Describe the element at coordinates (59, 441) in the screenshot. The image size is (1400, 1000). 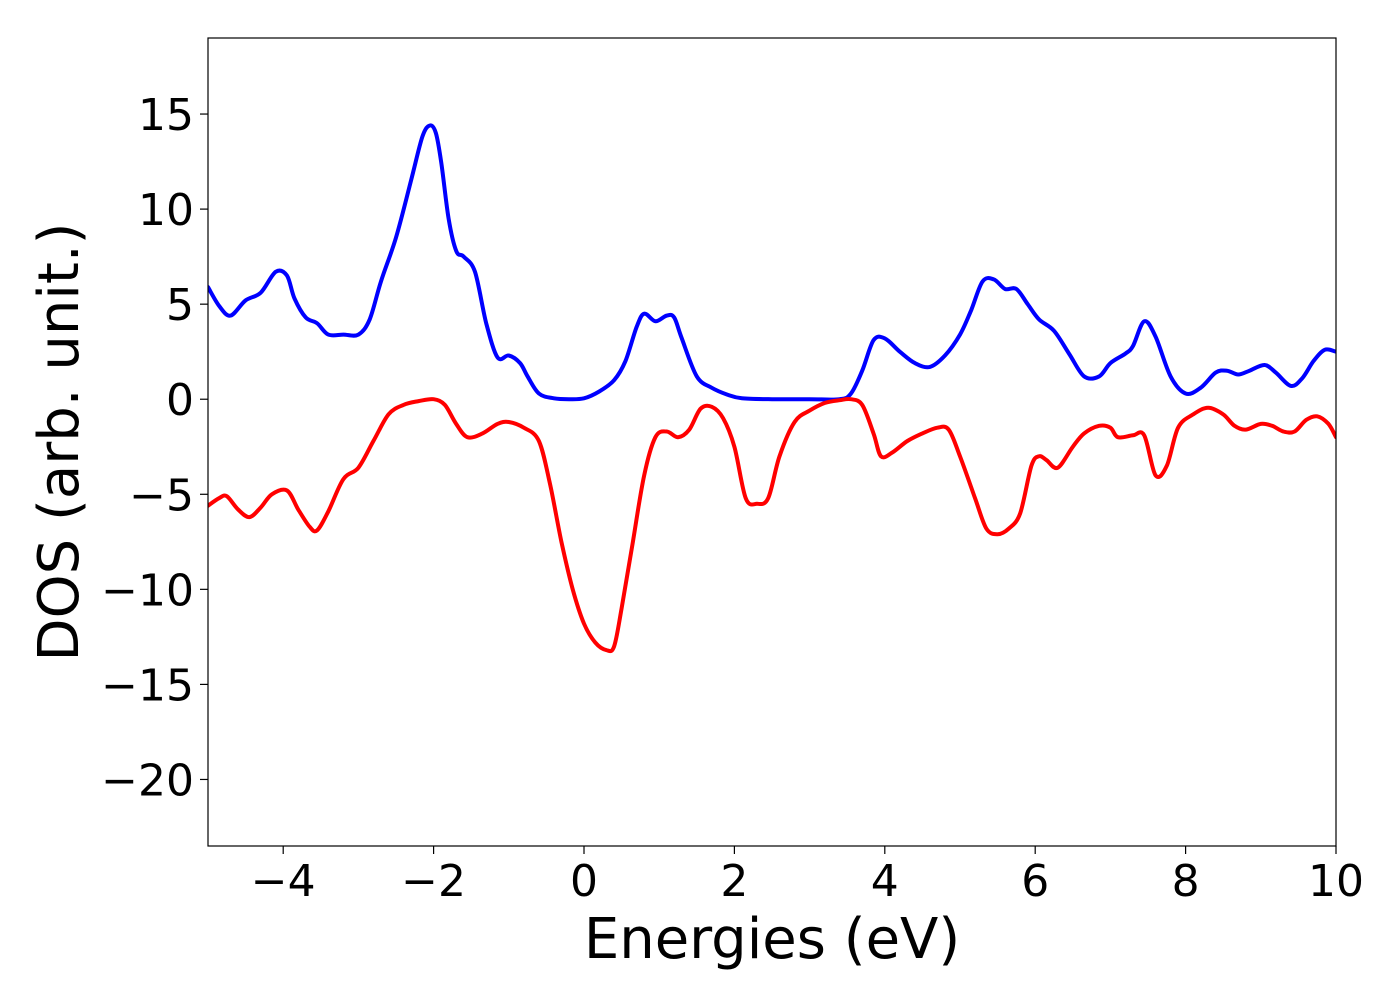
I see `y-axis-label: DOS (arb. unit.)` at that location.